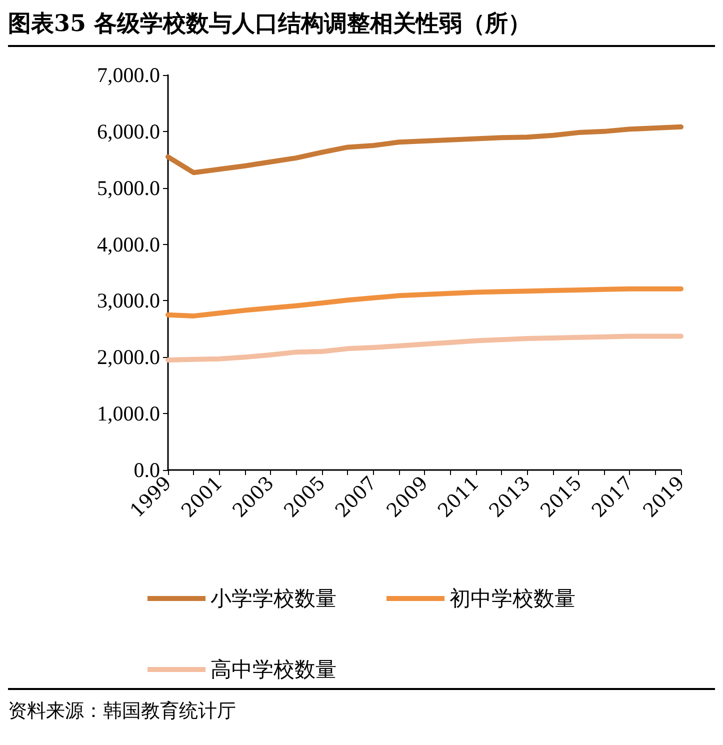 The image size is (723, 745). What do you see at coordinates (128, 414) in the screenshot?
I see `y-tick-label: 1,000.0` at bounding box center [128, 414].